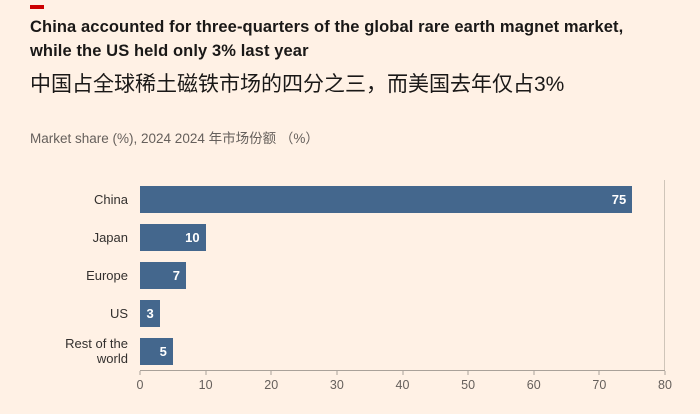 This screenshot has height=414, width=700. I want to click on bar-row: Europe 7, so click(350, 275).